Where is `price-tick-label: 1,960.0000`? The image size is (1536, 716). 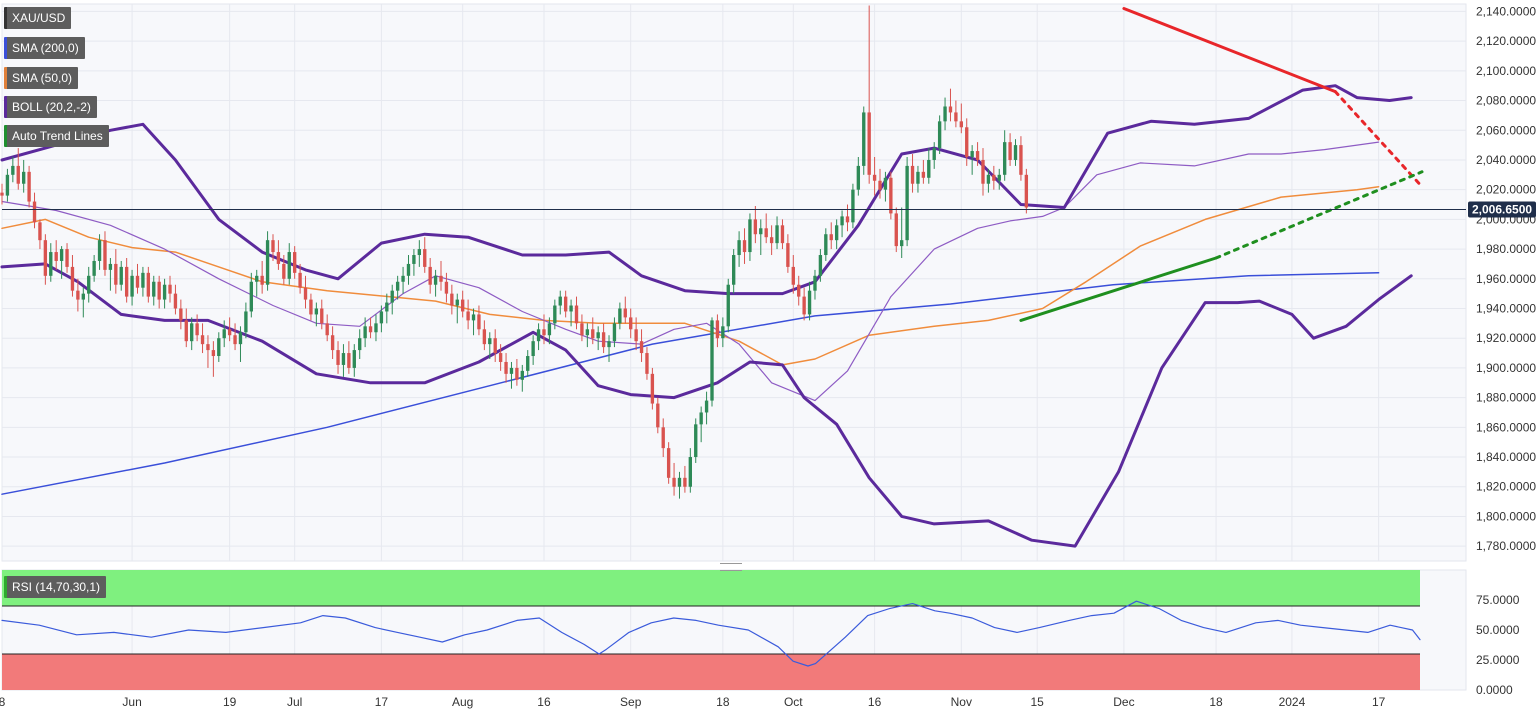 price-tick-label: 1,960.0000 is located at coordinates (1506, 279).